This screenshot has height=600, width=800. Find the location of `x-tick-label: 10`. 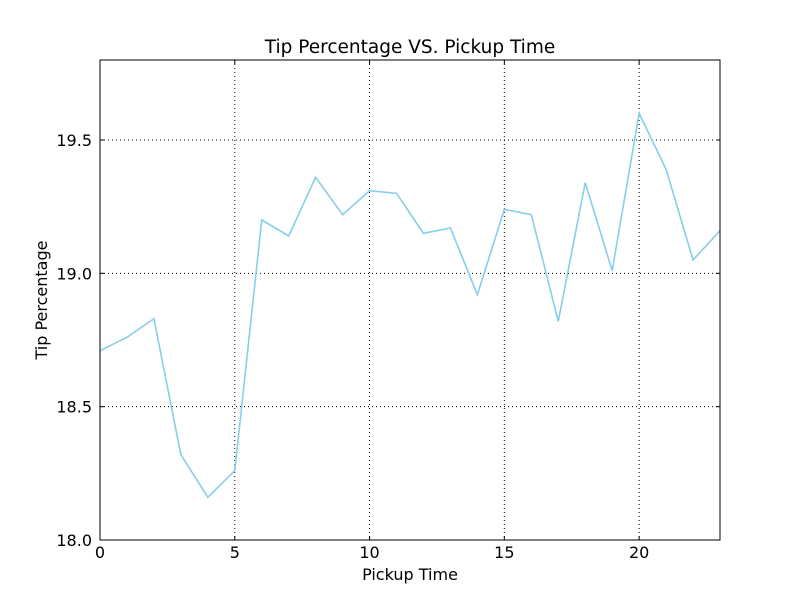

x-tick-label: 10 is located at coordinates (369, 552).